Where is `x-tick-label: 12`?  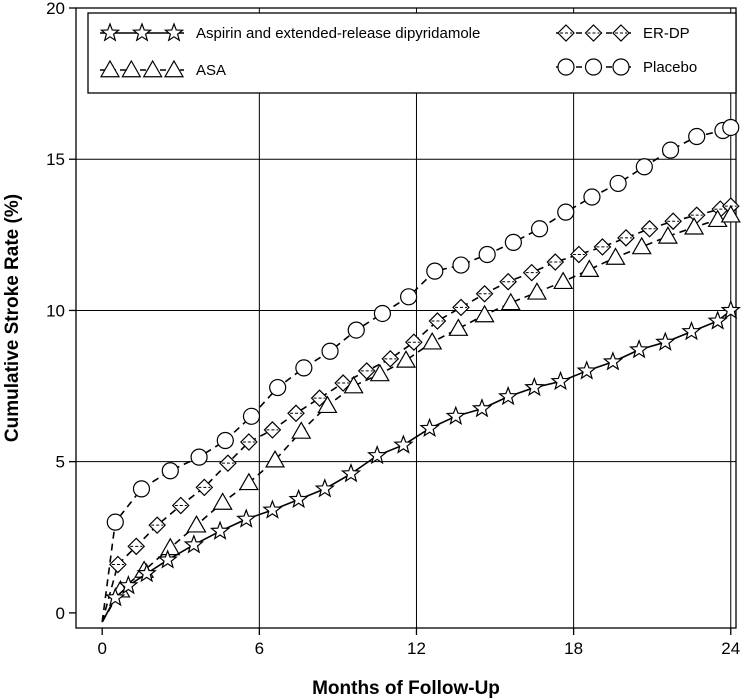 x-tick-label: 12 is located at coordinates (416, 648).